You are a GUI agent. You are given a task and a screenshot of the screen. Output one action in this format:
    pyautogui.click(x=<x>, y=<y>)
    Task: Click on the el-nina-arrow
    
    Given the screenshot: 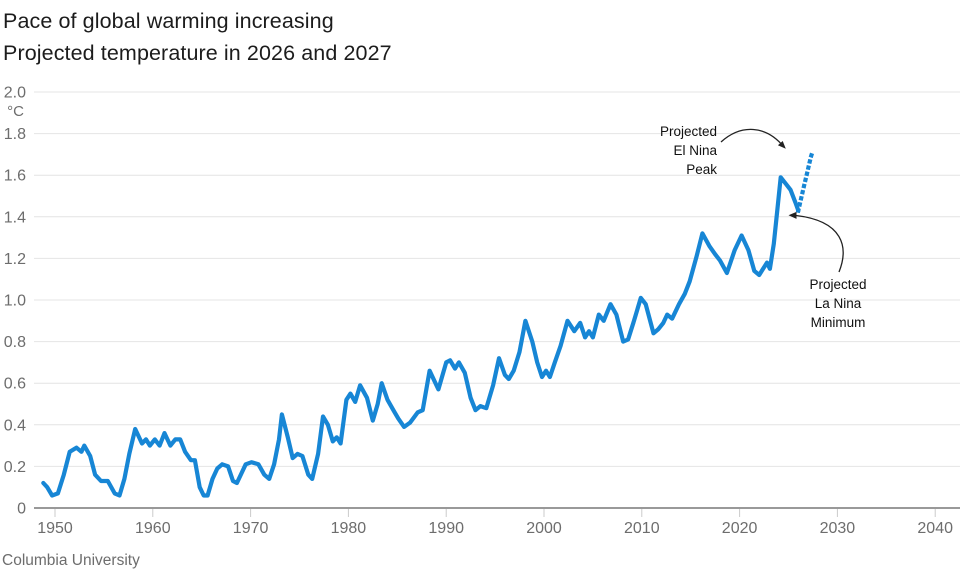 What is the action you would take?
    pyautogui.click(x=752, y=138)
    